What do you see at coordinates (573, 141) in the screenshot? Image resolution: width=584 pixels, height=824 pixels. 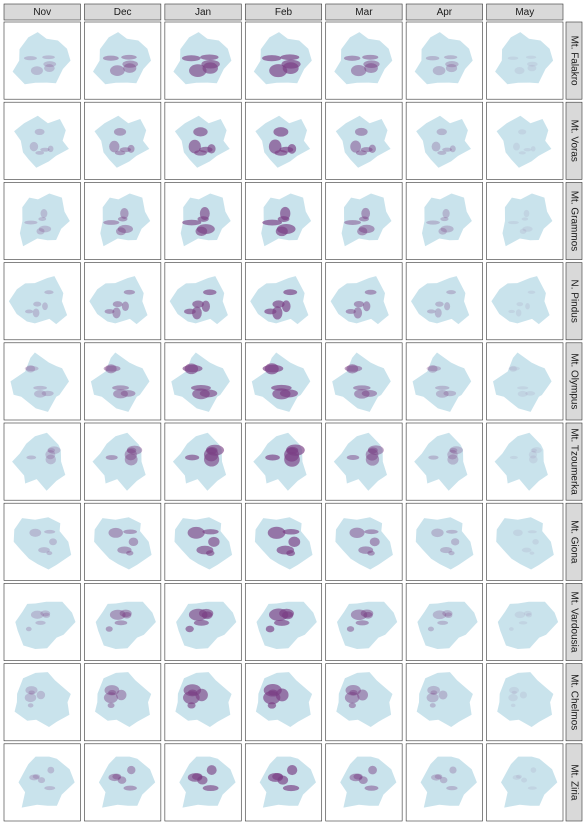 I see `row-label: Mt. Voras` at bounding box center [573, 141].